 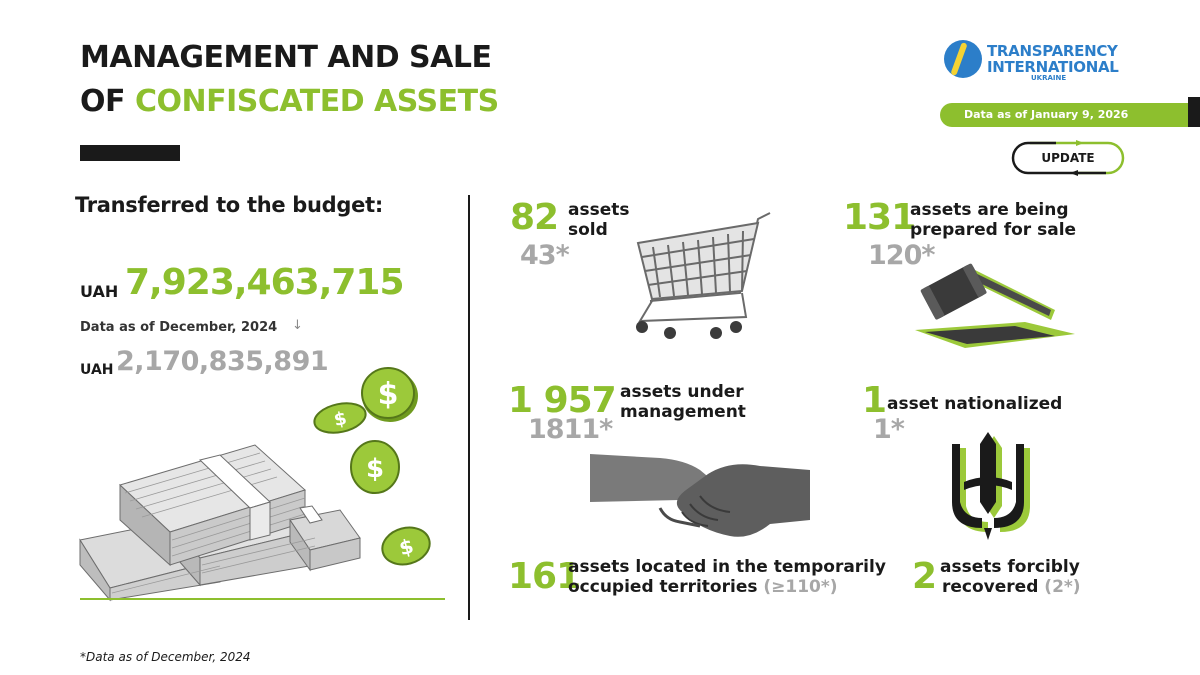 I want to click on update-label: UPDATE, so click(x=1068, y=158).